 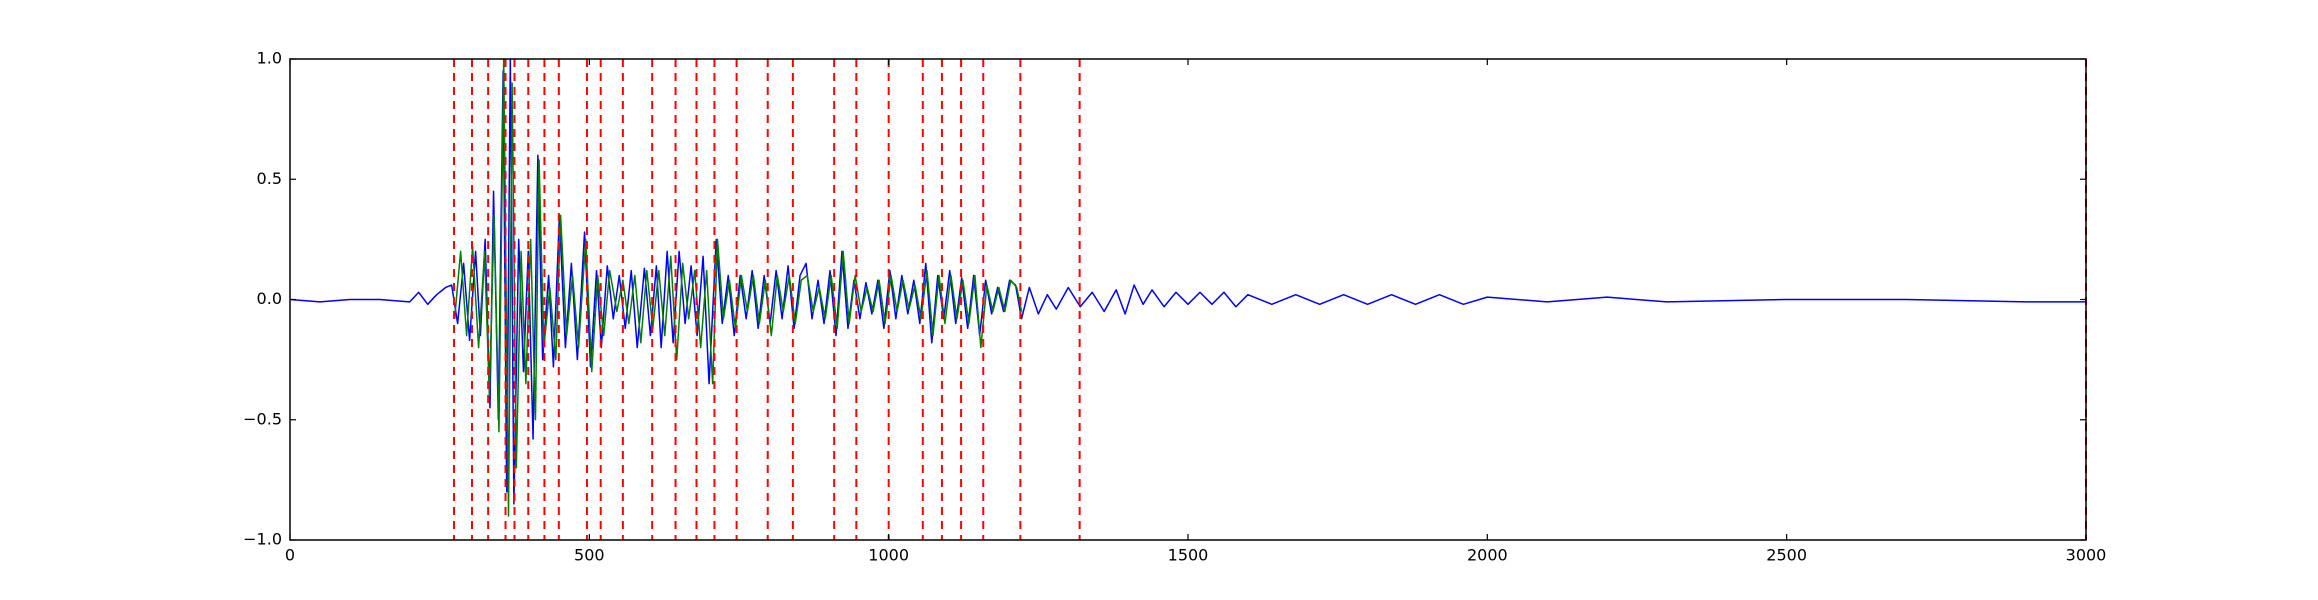 I want to click on x-tick-label: 500, so click(x=589, y=555).